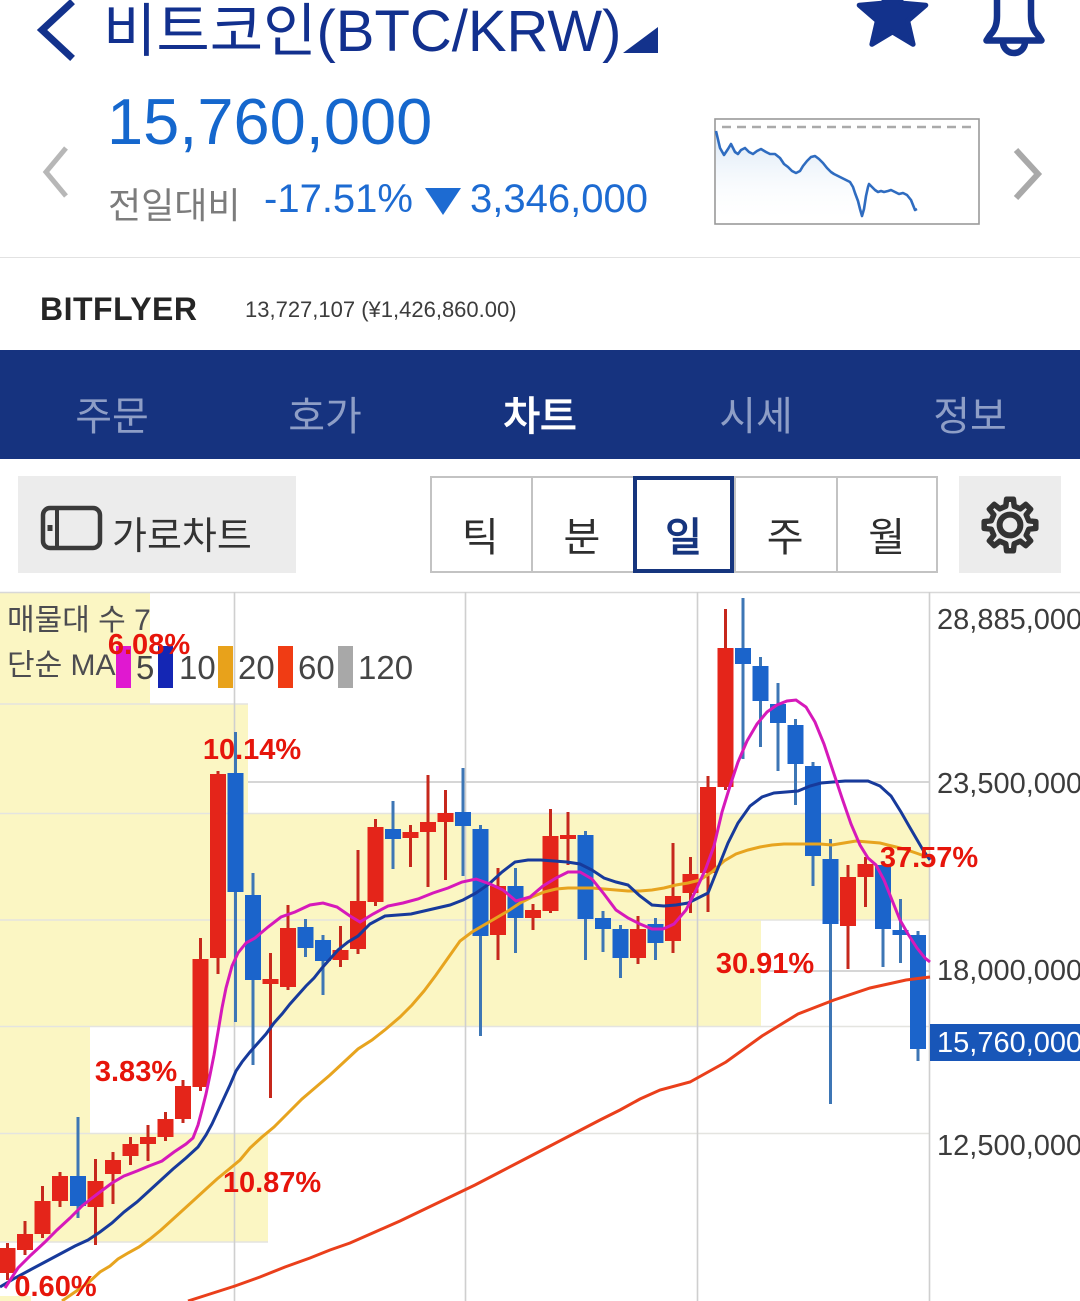 The height and width of the screenshot is (1301, 1080). I want to click on svg-text: 28,885,000, so click(1008, 620).